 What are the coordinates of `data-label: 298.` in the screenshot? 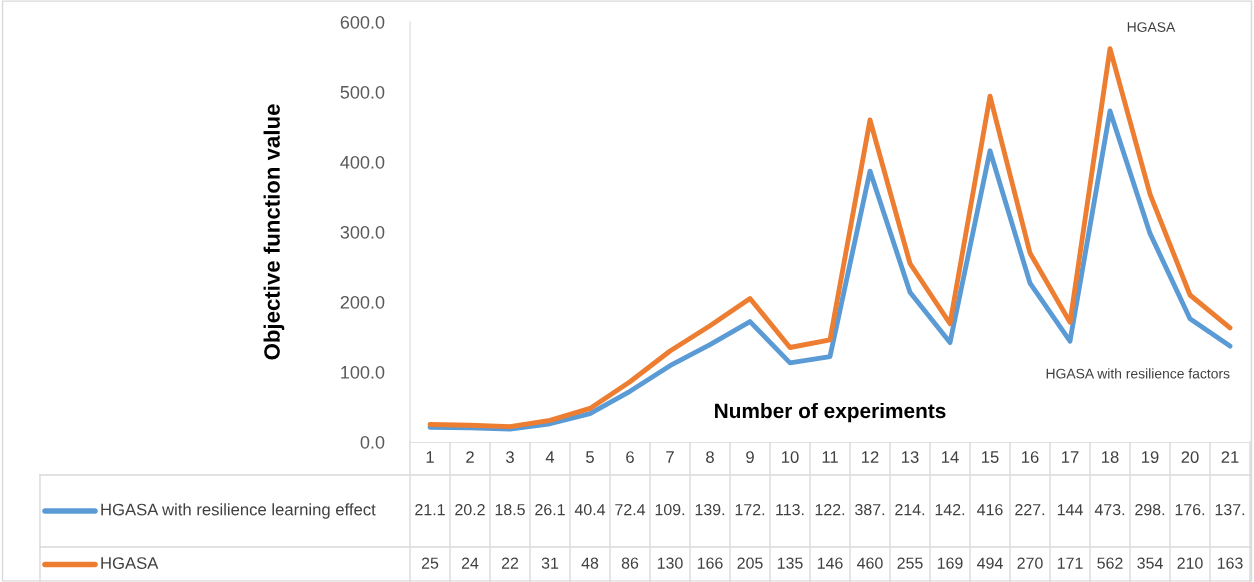 It's located at (1150, 509).